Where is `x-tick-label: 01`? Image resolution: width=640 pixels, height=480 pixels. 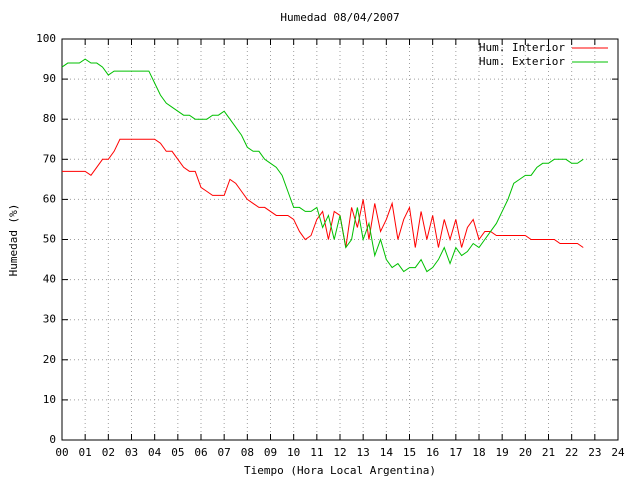 x-tick-label: 01 is located at coordinates (85, 452).